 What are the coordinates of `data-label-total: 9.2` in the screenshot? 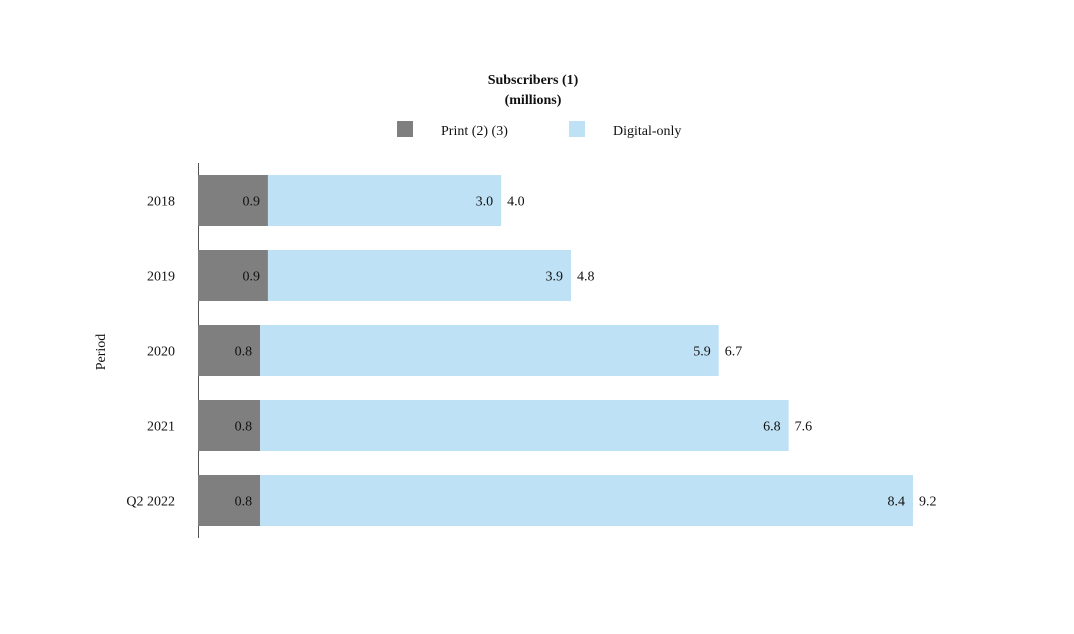 It's located at (928, 502).